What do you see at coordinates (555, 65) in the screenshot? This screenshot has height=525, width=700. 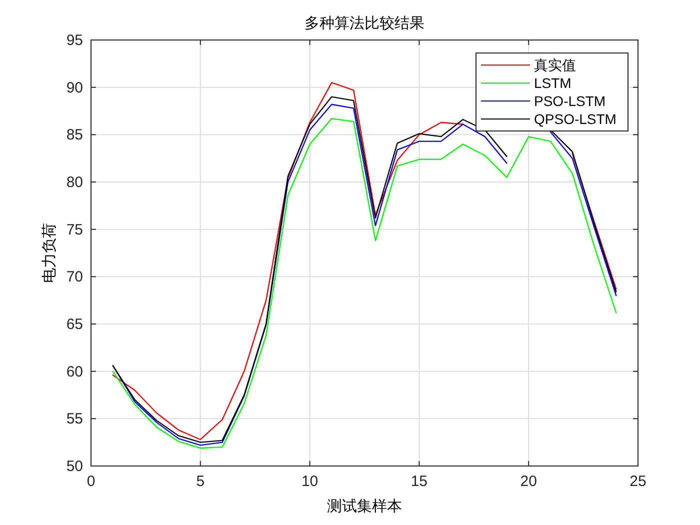 I see `legend-label: 真实值` at bounding box center [555, 65].